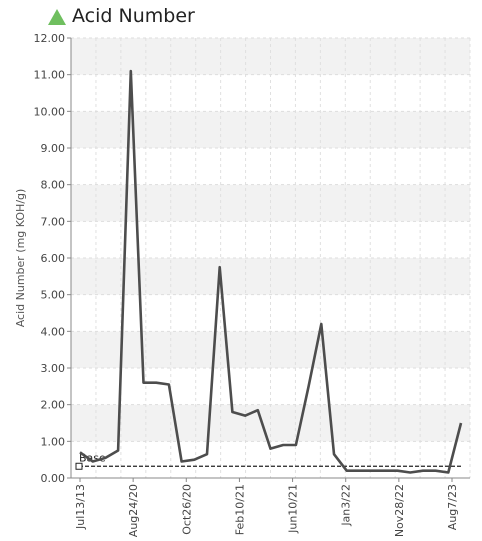  What do you see at coordinates (53, 478) in the screenshot?
I see `y-tick-label: 0.00` at bounding box center [53, 478].